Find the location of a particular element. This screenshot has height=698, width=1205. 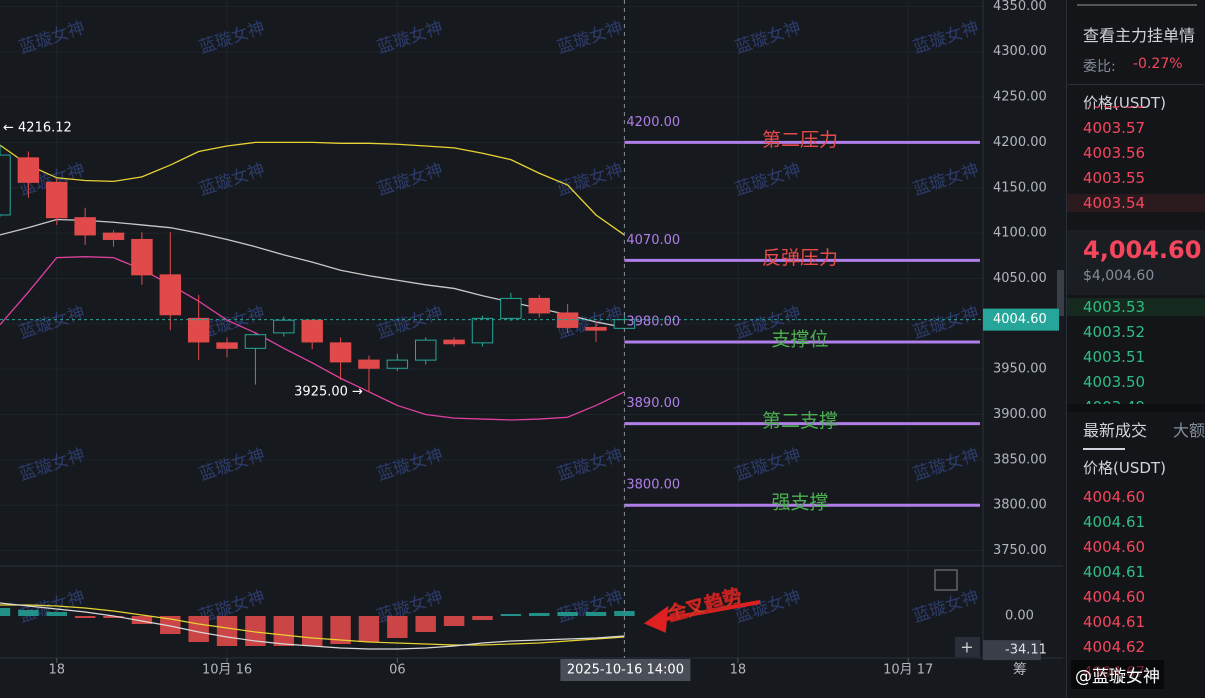

price-row: 4003.56 is located at coordinates (1114, 153).